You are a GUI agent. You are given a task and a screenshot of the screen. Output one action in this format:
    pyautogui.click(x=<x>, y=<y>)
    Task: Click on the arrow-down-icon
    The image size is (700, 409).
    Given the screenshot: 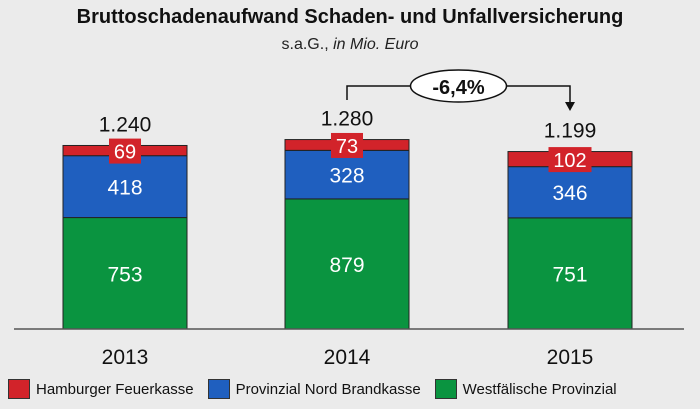 What is the action you would take?
    pyautogui.click(x=570, y=106)
    